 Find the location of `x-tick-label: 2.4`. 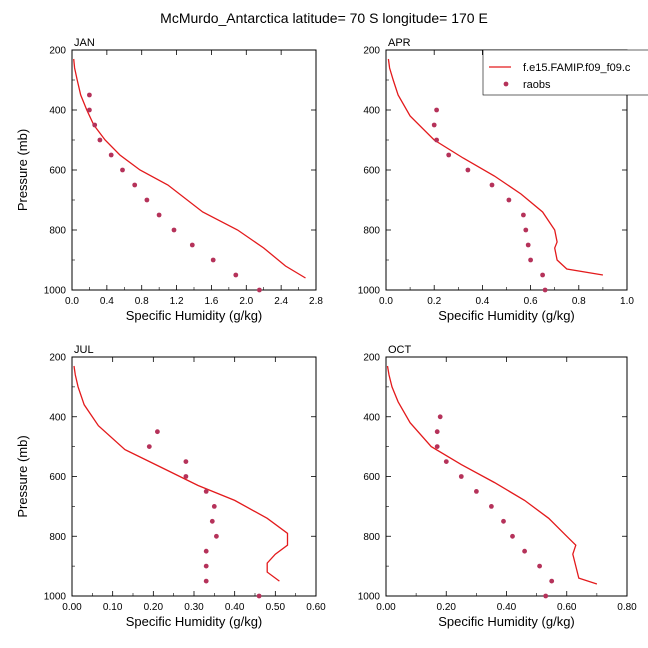

x-tick-label: 2.4 is located at coordinates (281, 301).